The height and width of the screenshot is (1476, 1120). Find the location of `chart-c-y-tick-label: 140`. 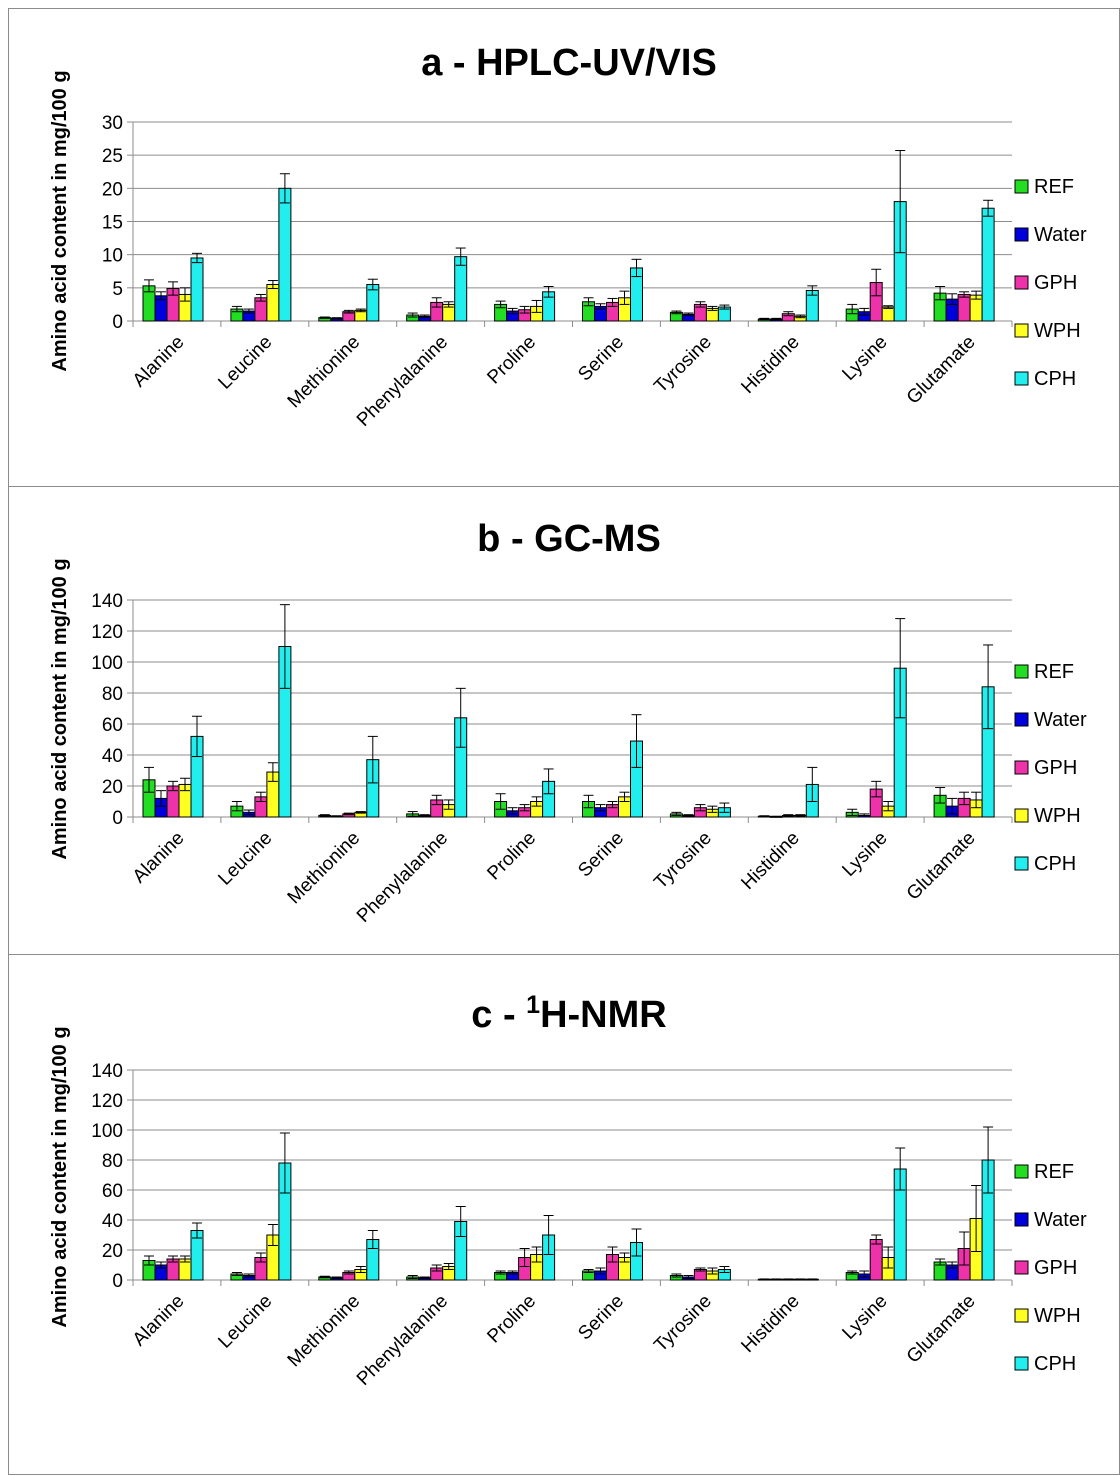

chart-c-y-tick-label: 140 is located at coordinates (107, 1071).